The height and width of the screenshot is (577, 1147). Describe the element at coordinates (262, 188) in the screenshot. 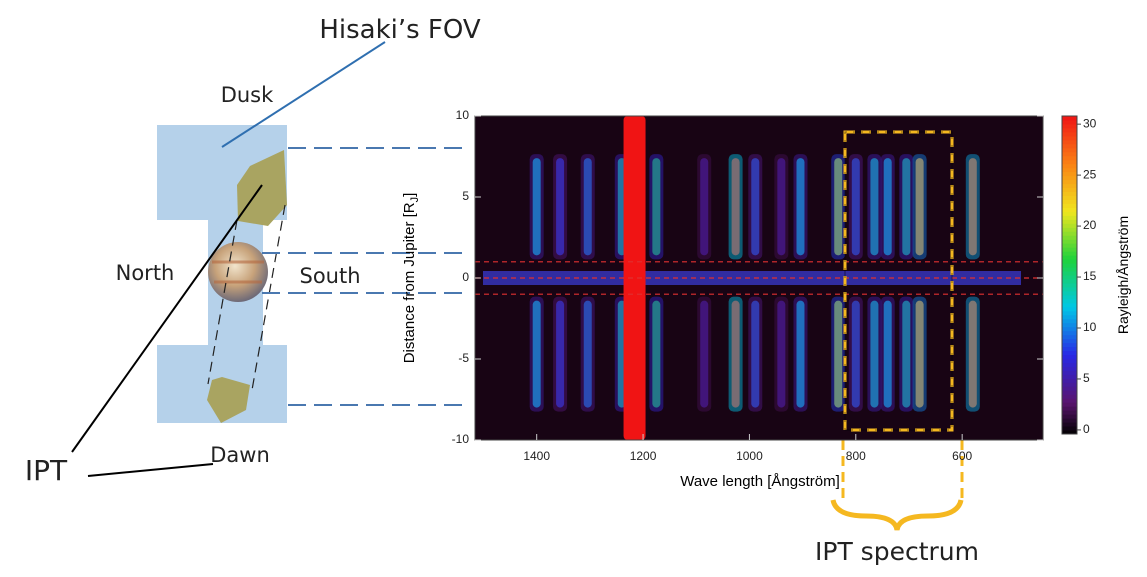

I see `ipt-top` at that location.